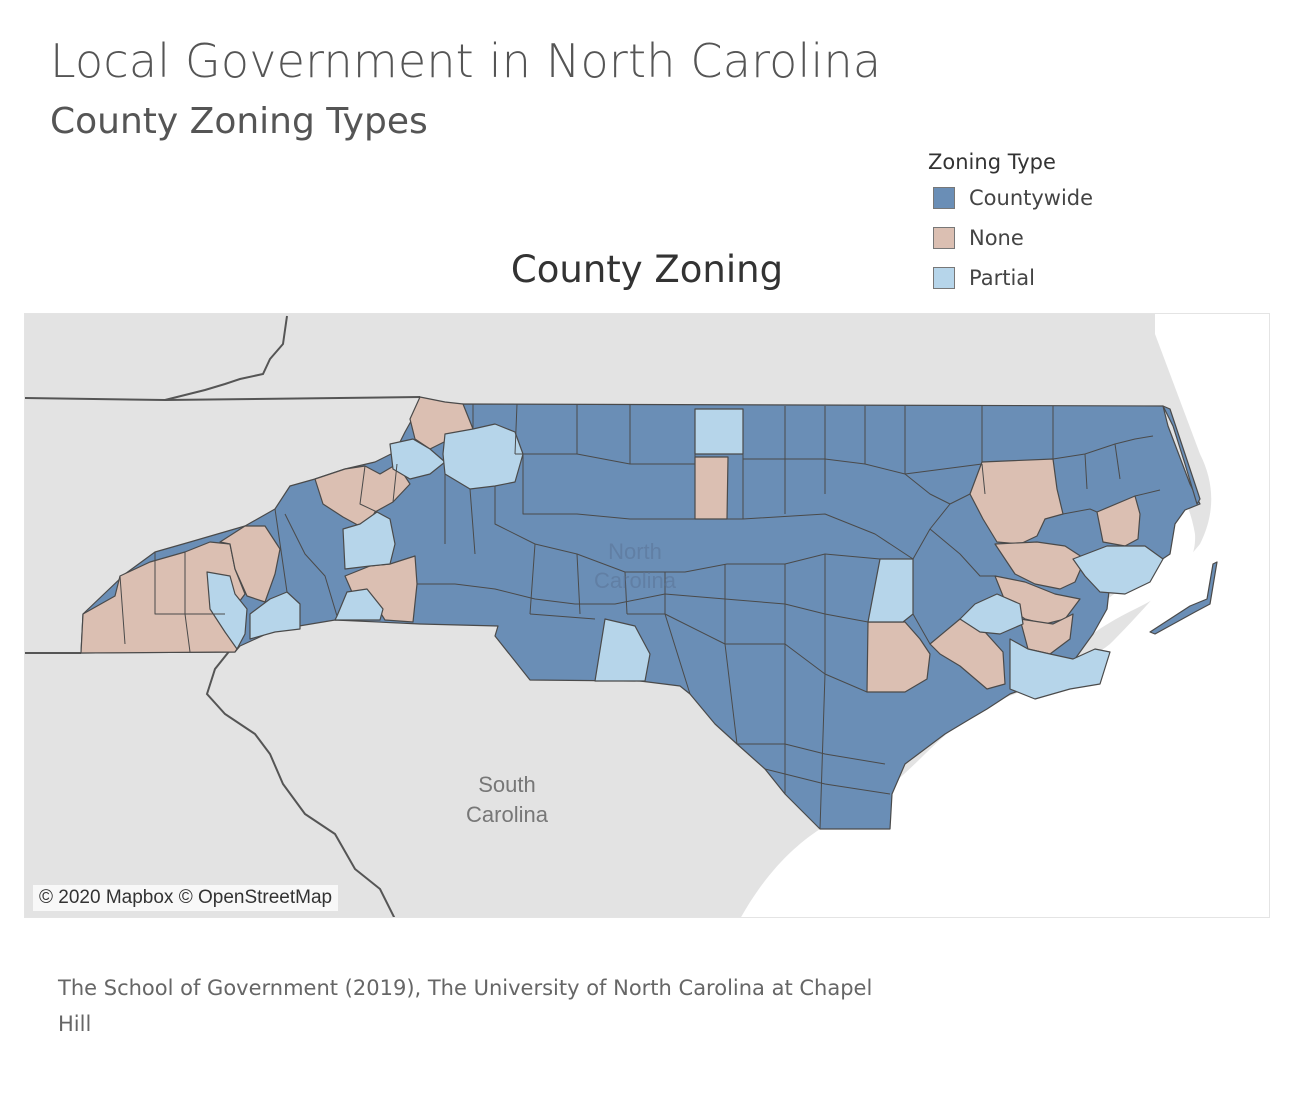 The height and width of the screenshot is (1118, 1294). I want to click on county-region-none-jackson, so click(250, 564).